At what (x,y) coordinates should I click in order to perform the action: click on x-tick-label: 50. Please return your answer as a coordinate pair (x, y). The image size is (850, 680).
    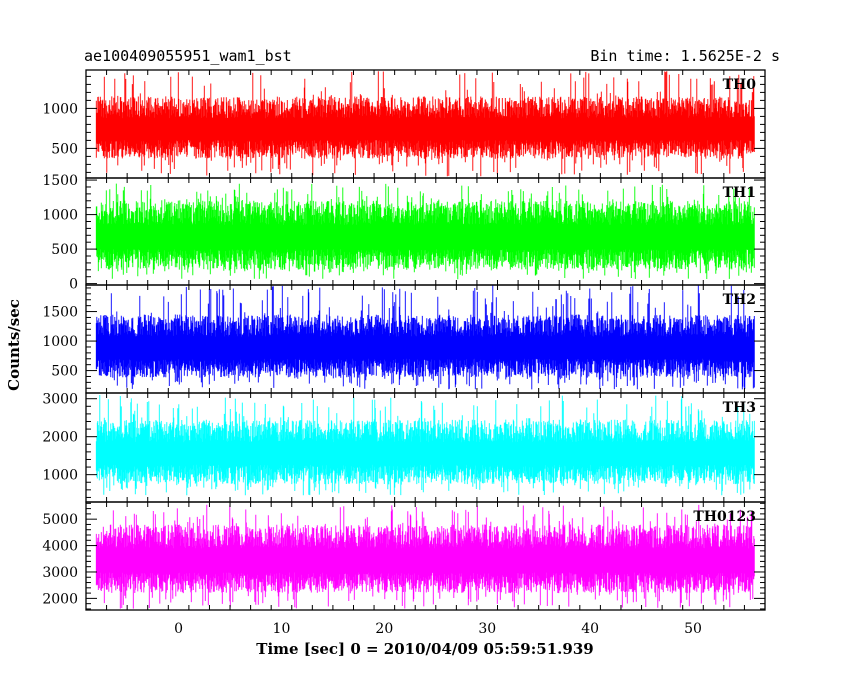
    Looking at the image, I should click on (693, 629).